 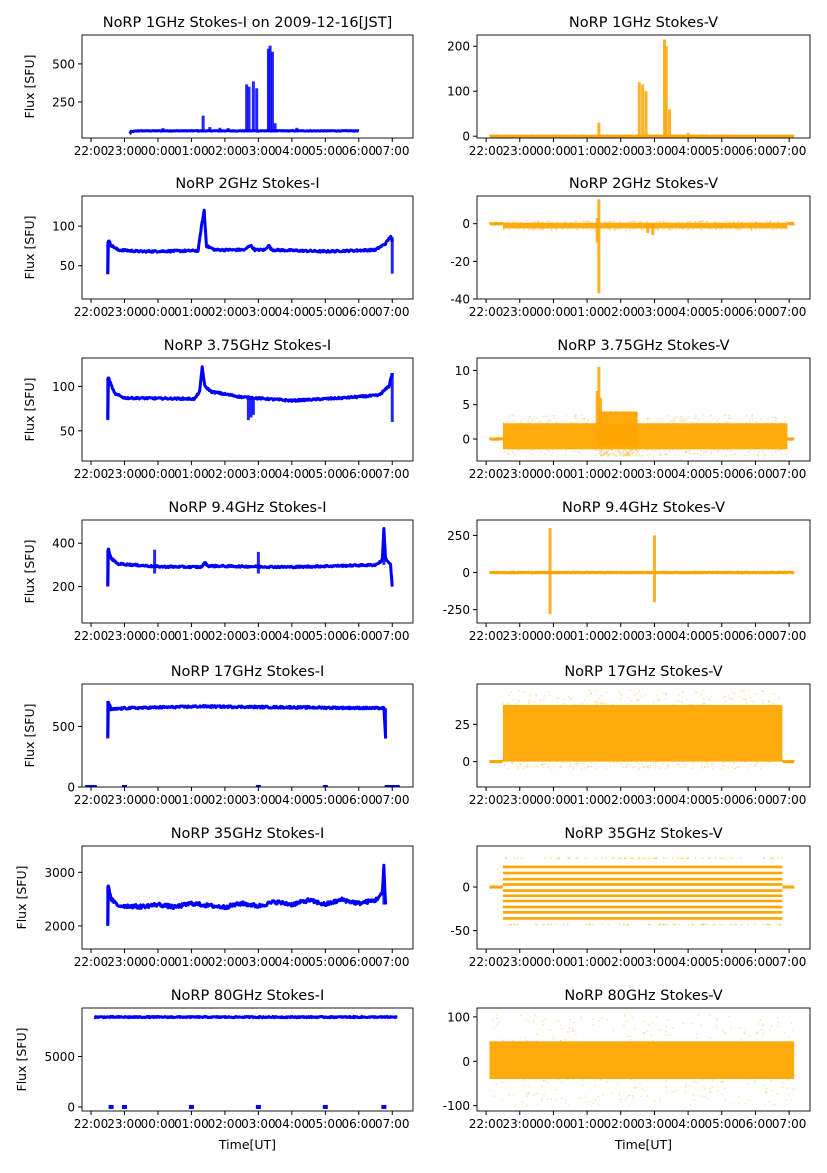 What do you see at coordinates (642, 1060) in the screenshot?
I see `plot-area` at bounding box center [642, 1060].